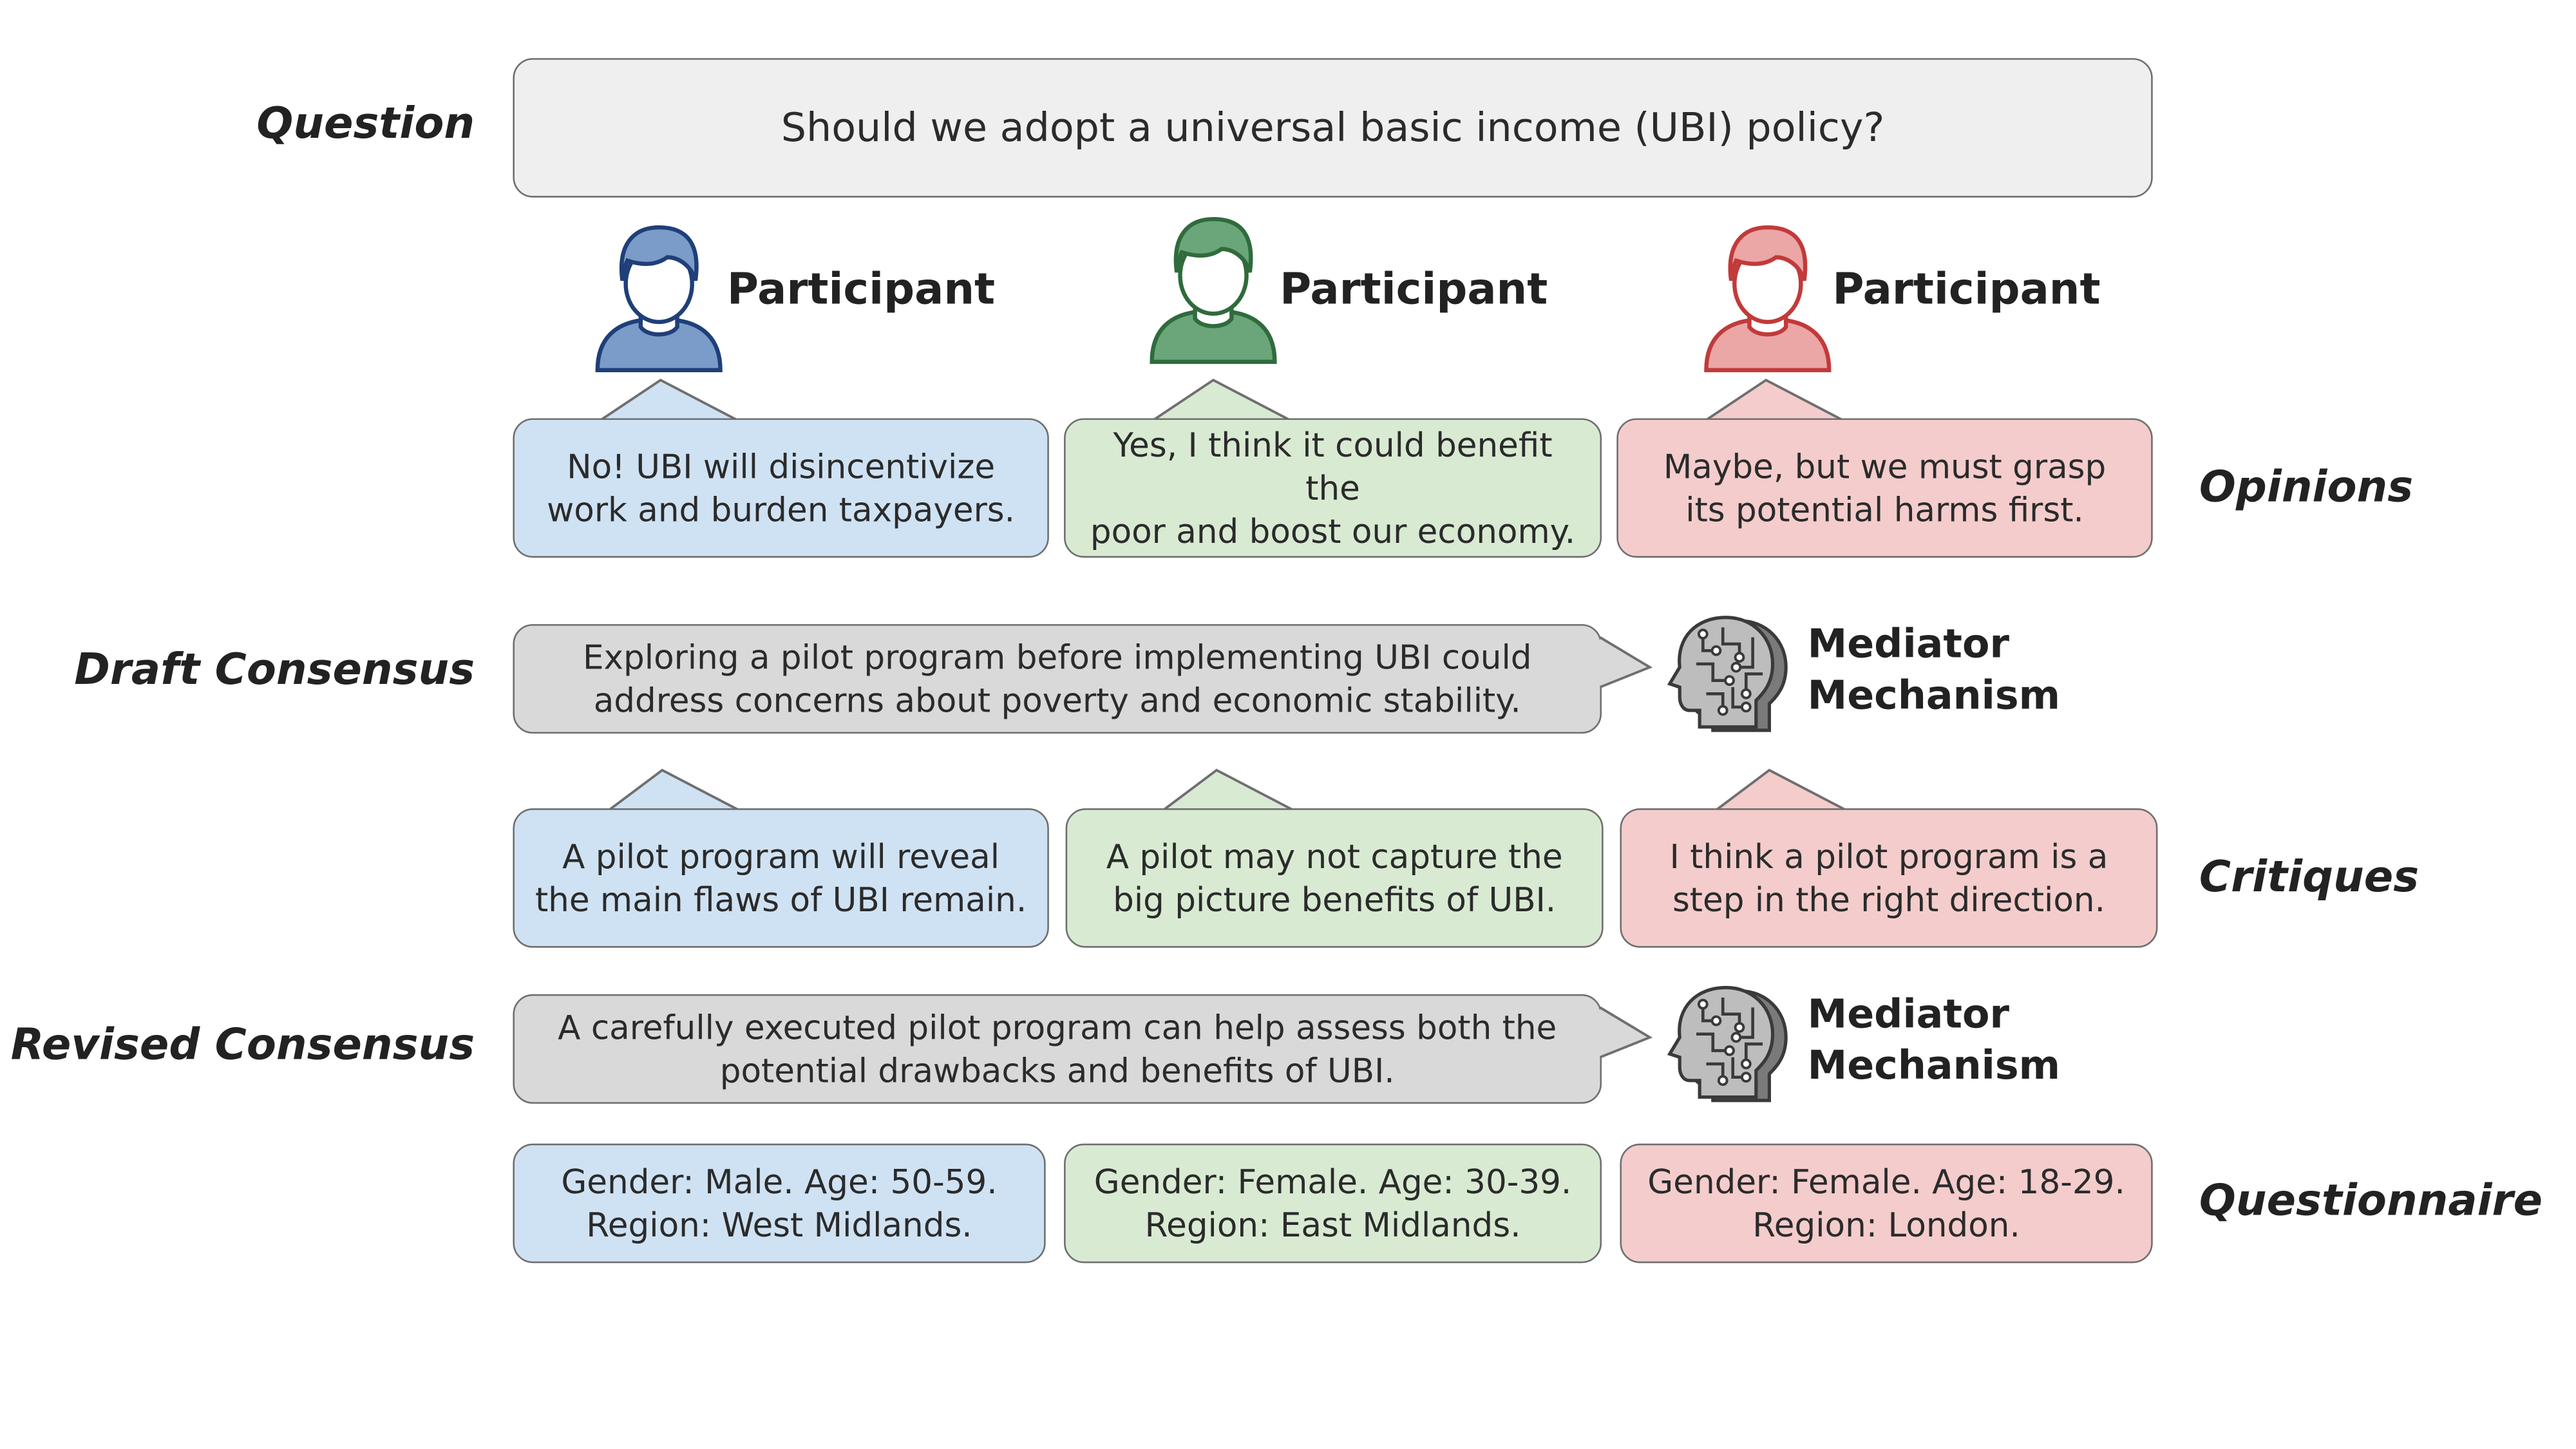 This screenshot has height=1449, width=2576. Describe the element at coordinates (366, 124) in the screenshot. I see `question-label: Question` at that location.